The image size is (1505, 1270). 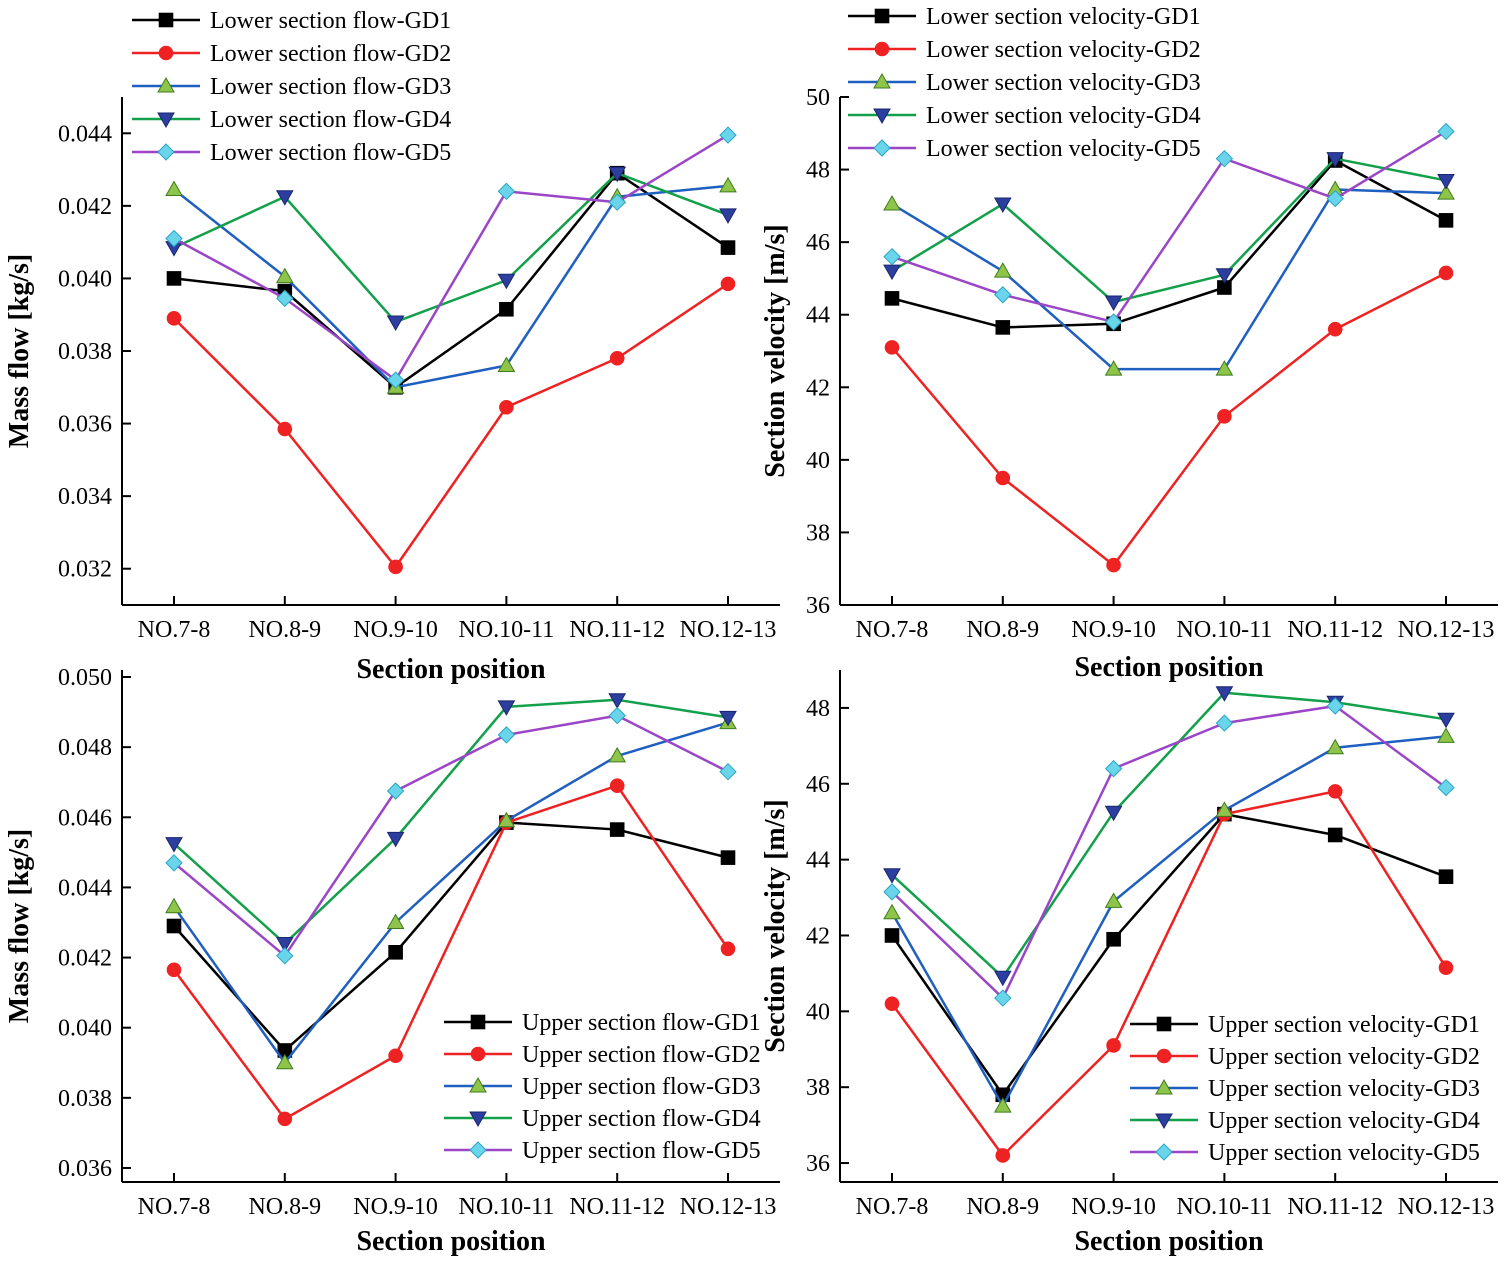 What do you see at coordinates (1113, 1207) in the screenshot?
I see `x-tick-label: NO.9-10` at bounding box center [1113, 1207].